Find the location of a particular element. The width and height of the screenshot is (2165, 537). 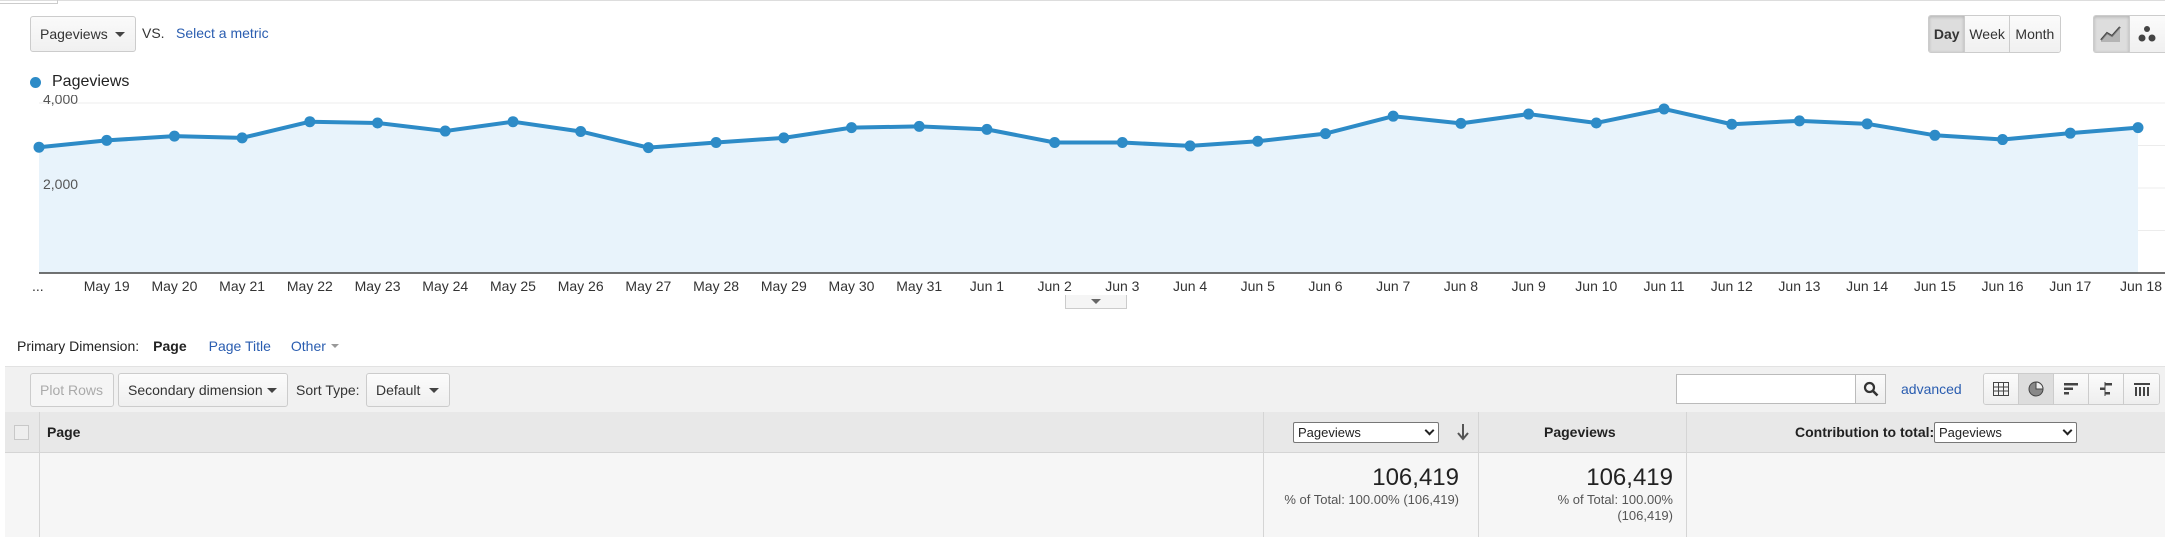

total-count-pageviews: (106,419) is located at coordinates (1645, 515).